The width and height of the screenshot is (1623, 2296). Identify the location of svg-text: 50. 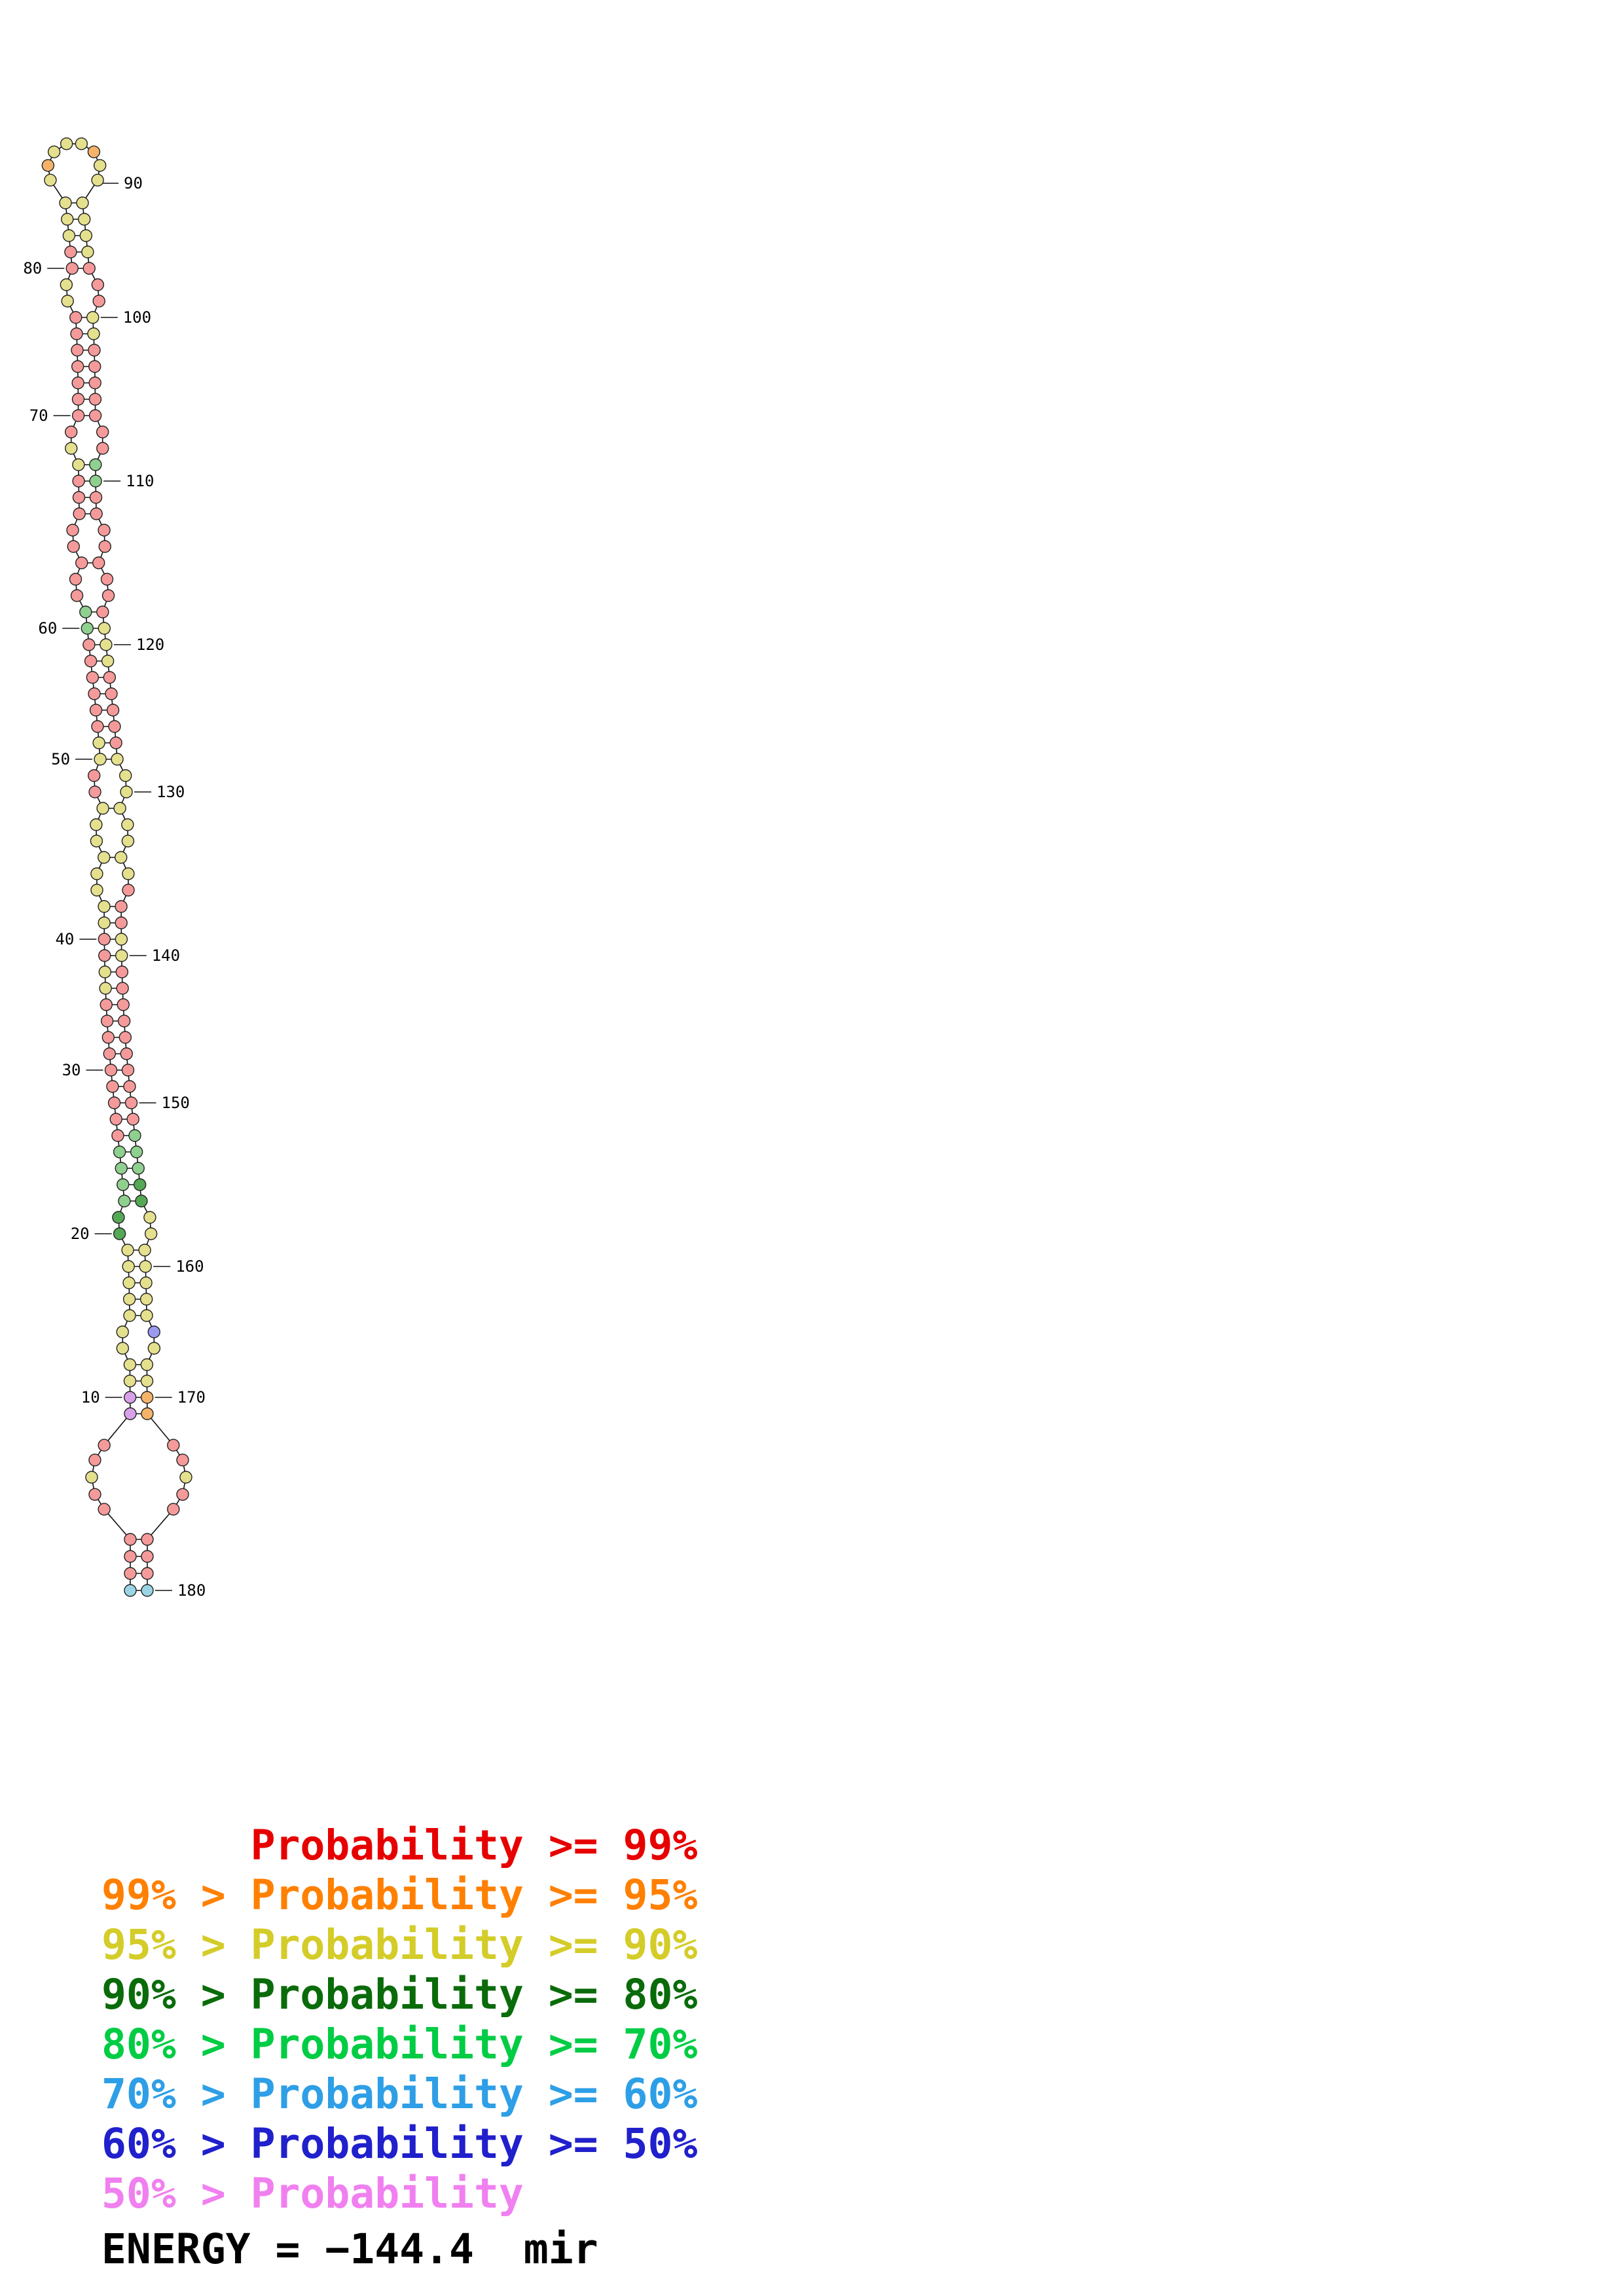
(60, 759).